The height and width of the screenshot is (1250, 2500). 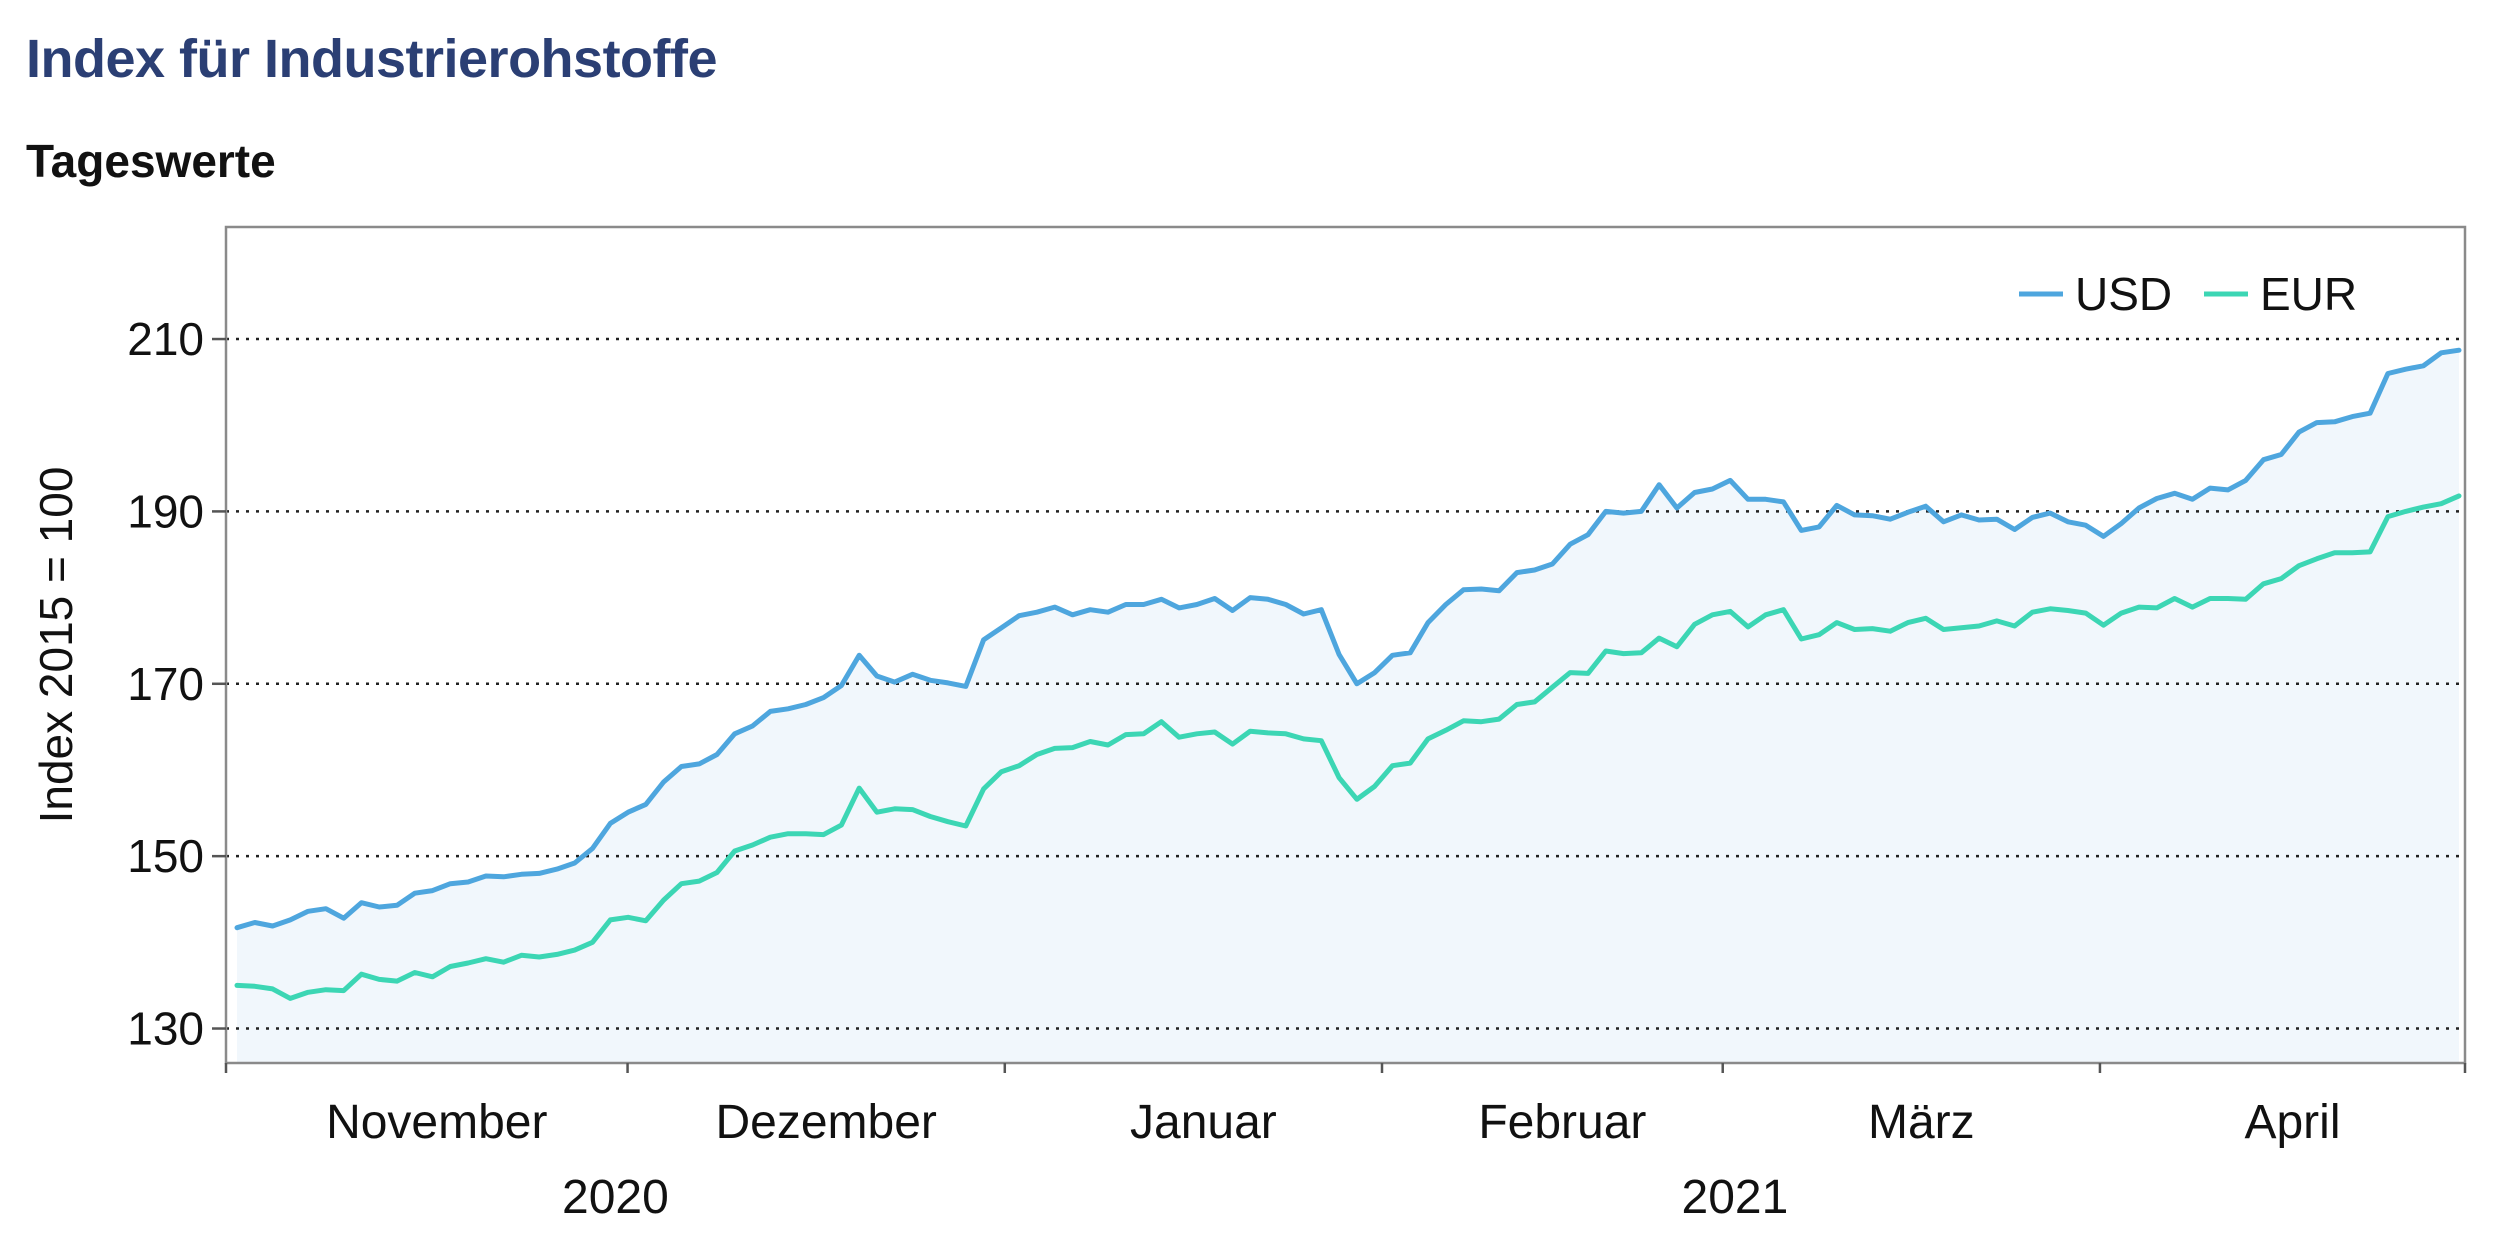 What do you see at coordinates (1203, 1122) in the screenshot?
I see `x-month-label: Januar` at bounding box center [1203, 1122].